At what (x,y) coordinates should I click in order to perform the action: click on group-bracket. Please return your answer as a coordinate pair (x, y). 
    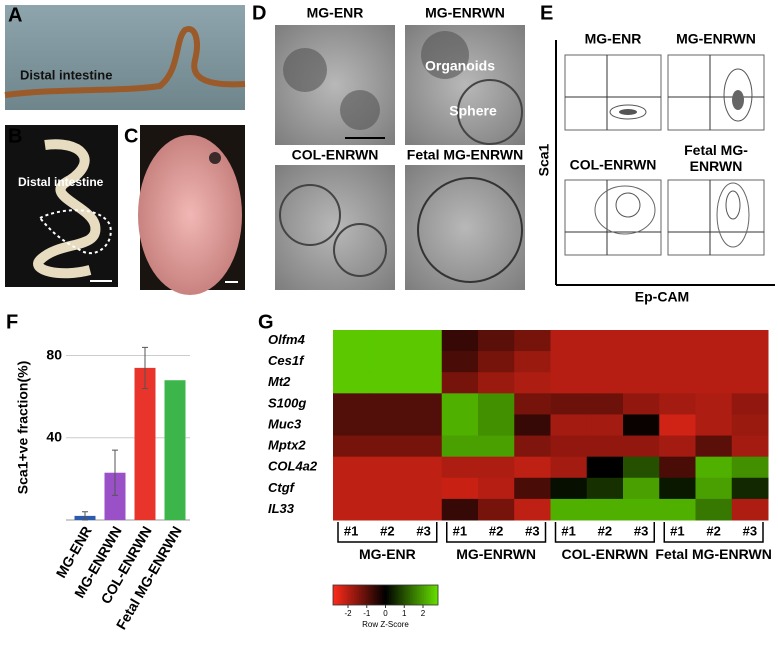
    Looking at the image, I should click on (387, 532).